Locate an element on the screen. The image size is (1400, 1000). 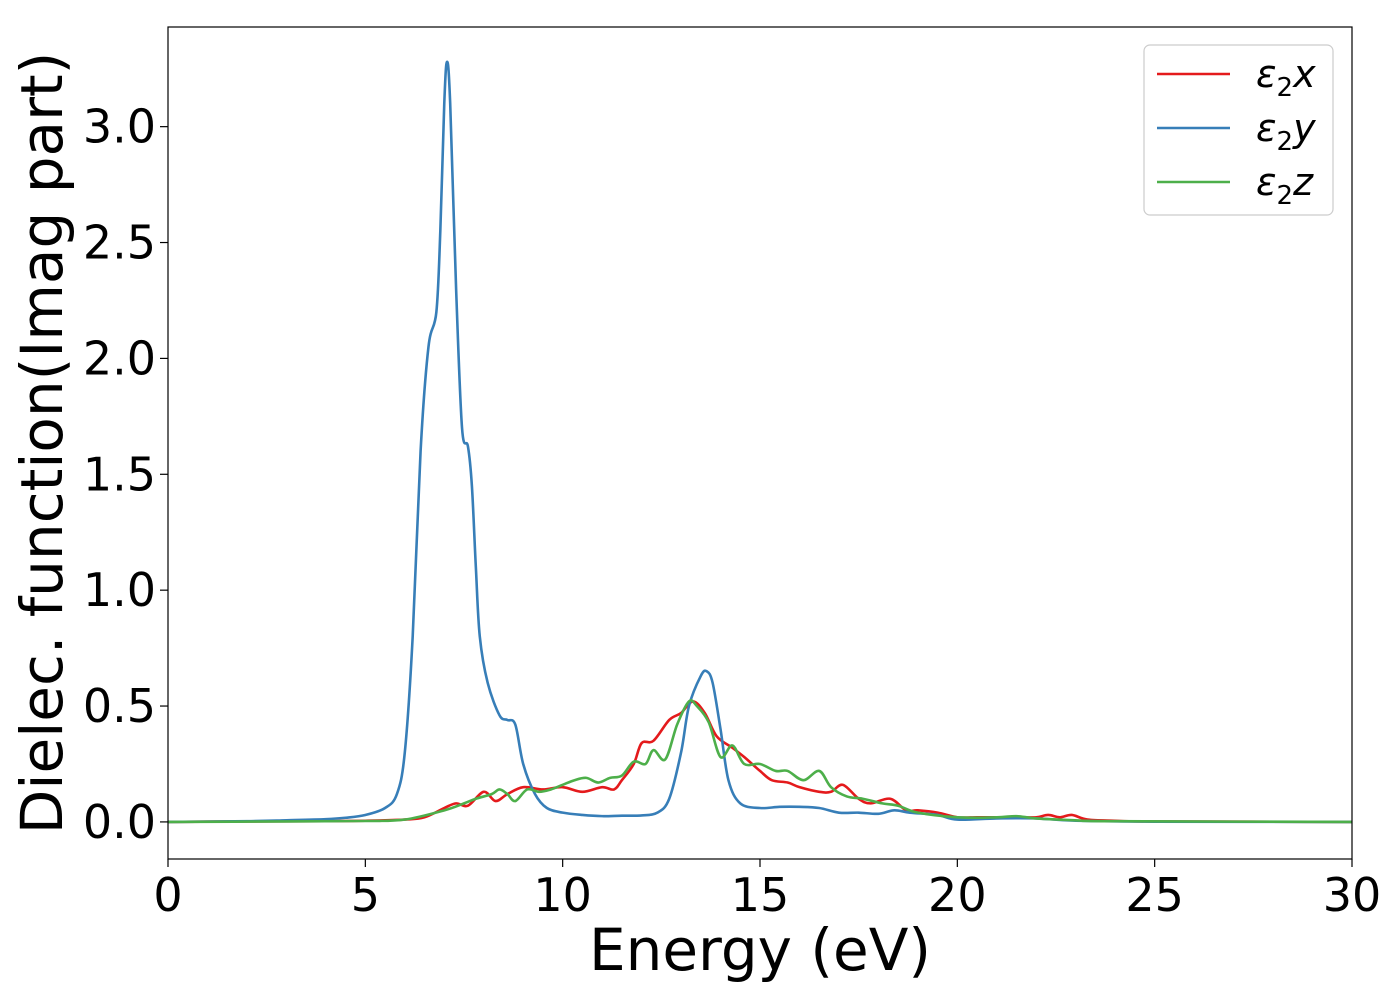
legend-box is located at coordinates (1238, 130).